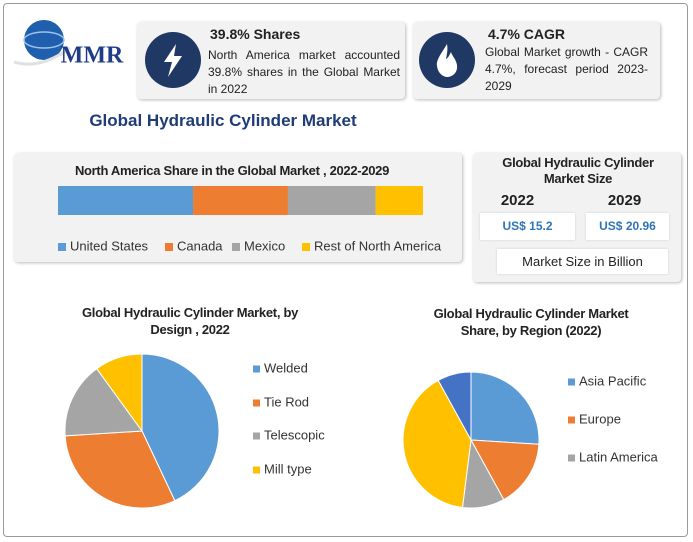  What do you see at coordinates (92, 56) in the screenshot?
I see `logo: MMR` at bounding box center [92, 56].